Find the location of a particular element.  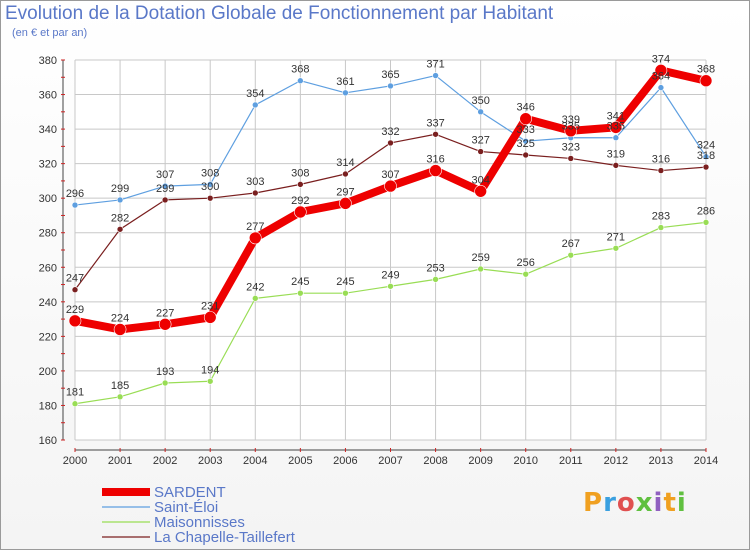

data-label: 249 is located at coordinates (390, 275).